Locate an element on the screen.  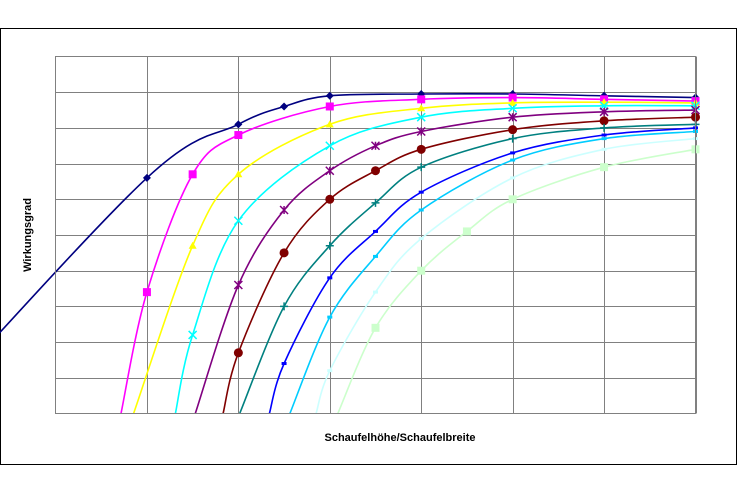
x-axis-label: Schaufelhöhe/Schaufelbreite is located at coordinates (400, 438).